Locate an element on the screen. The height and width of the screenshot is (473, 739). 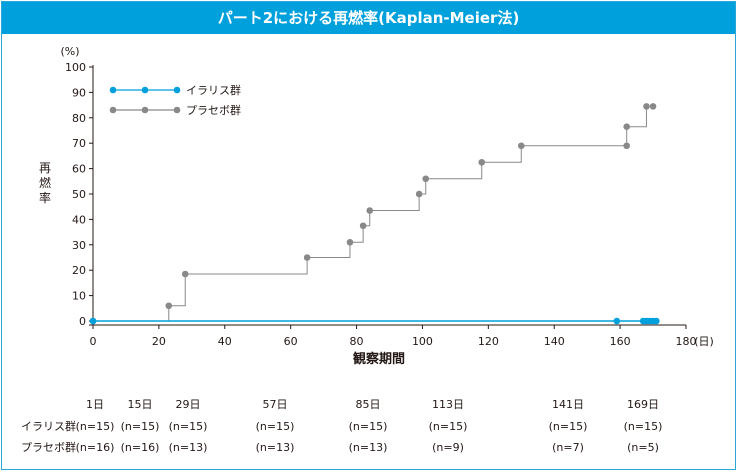
risk-n-placebo-7: (n=5) is located at coordinates (643, 447).